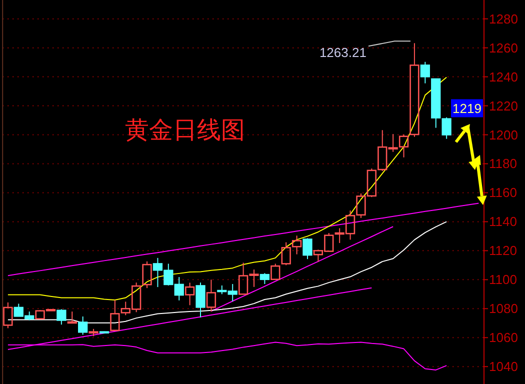  What do you see at coordinates (503, 222) in the screenshot?
I see `y-tick-label: 1140` at bounding box center [503, 222].